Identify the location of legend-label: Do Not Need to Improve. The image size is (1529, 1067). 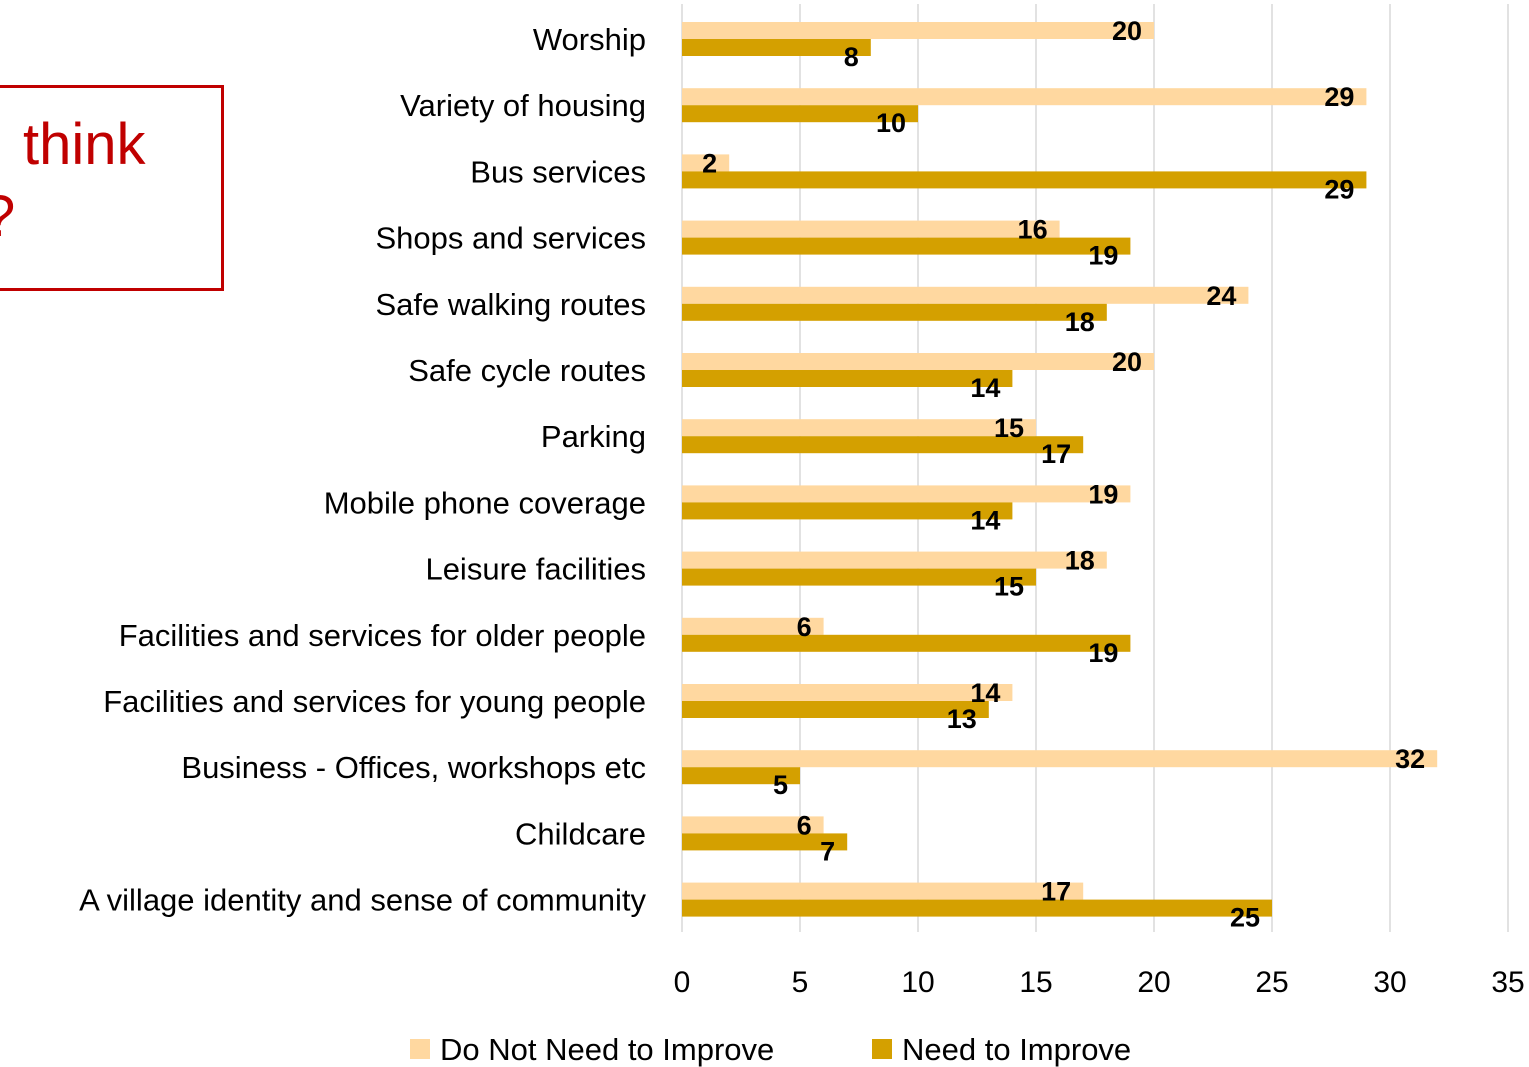
(607, 1049).